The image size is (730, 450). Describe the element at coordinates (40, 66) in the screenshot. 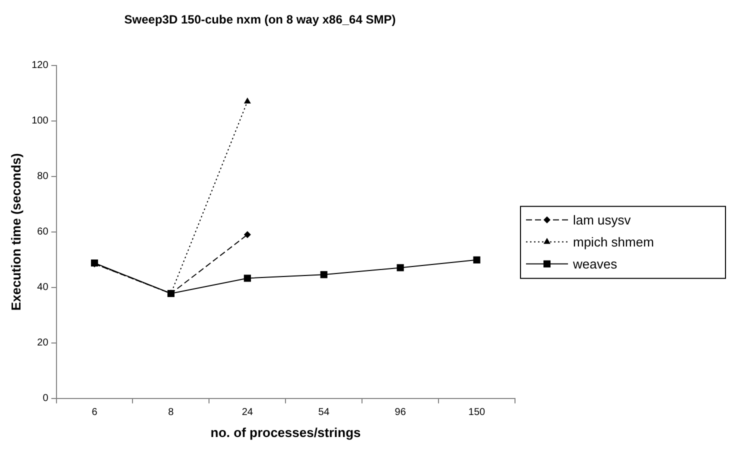

I see `y-tick-label: 120` at that location.